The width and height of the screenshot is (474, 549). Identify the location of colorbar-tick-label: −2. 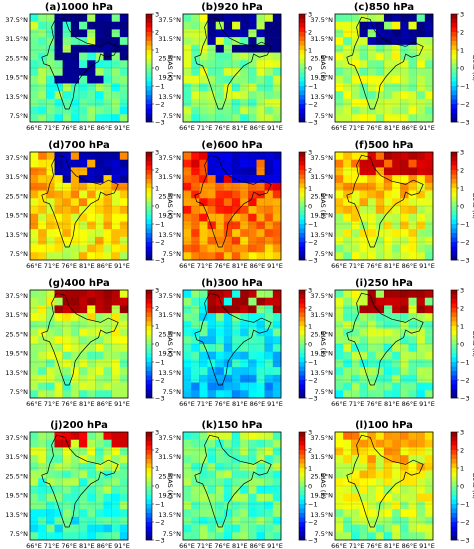
(465, 380).